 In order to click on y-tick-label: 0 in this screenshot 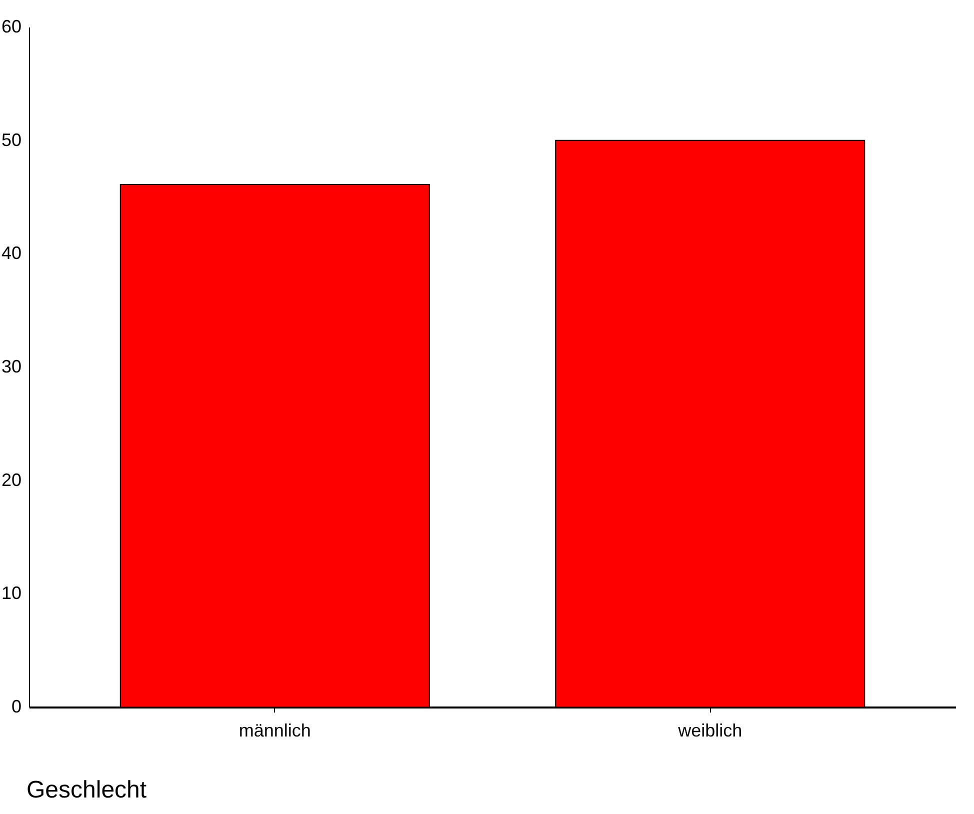, I will do `click(16, 706)`.